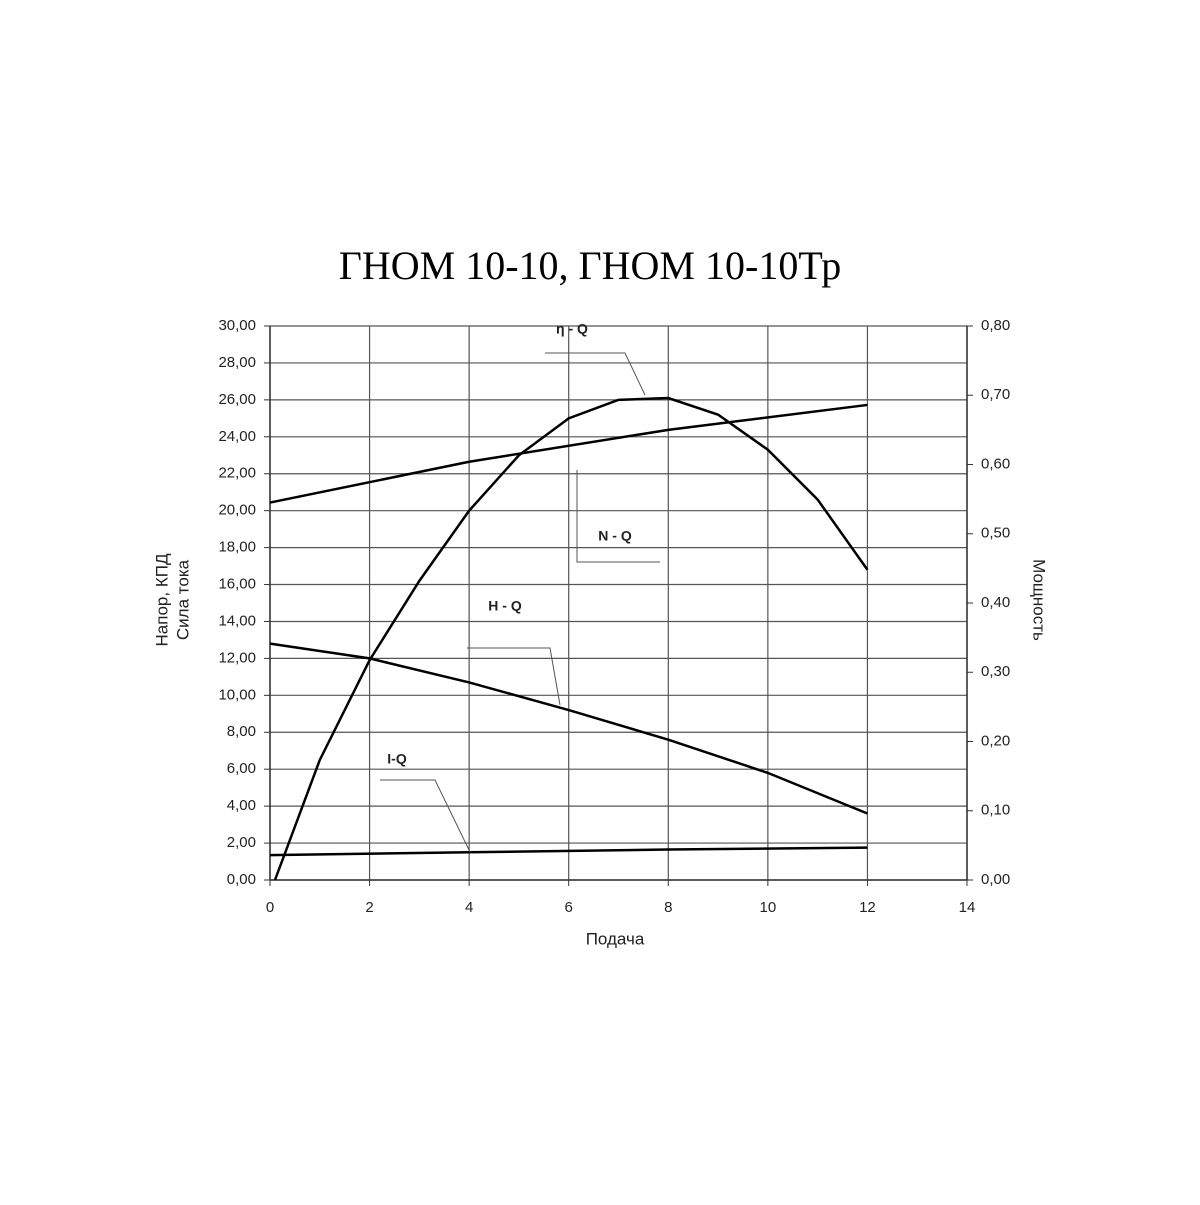  Describe the element at coordinates (237, 584) in the screenshot. I see `y-tick-label: 16,00` at that location.